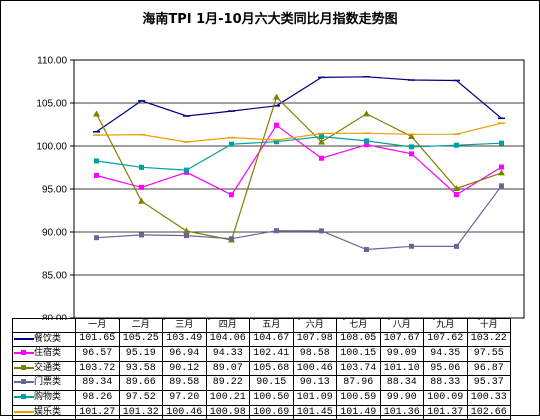 The image size is (540, 420). What do you see at coordinates (44, 398) in the screenshot?
I see `legend-entry-4: 购物类` at bounding box center [44, 398].